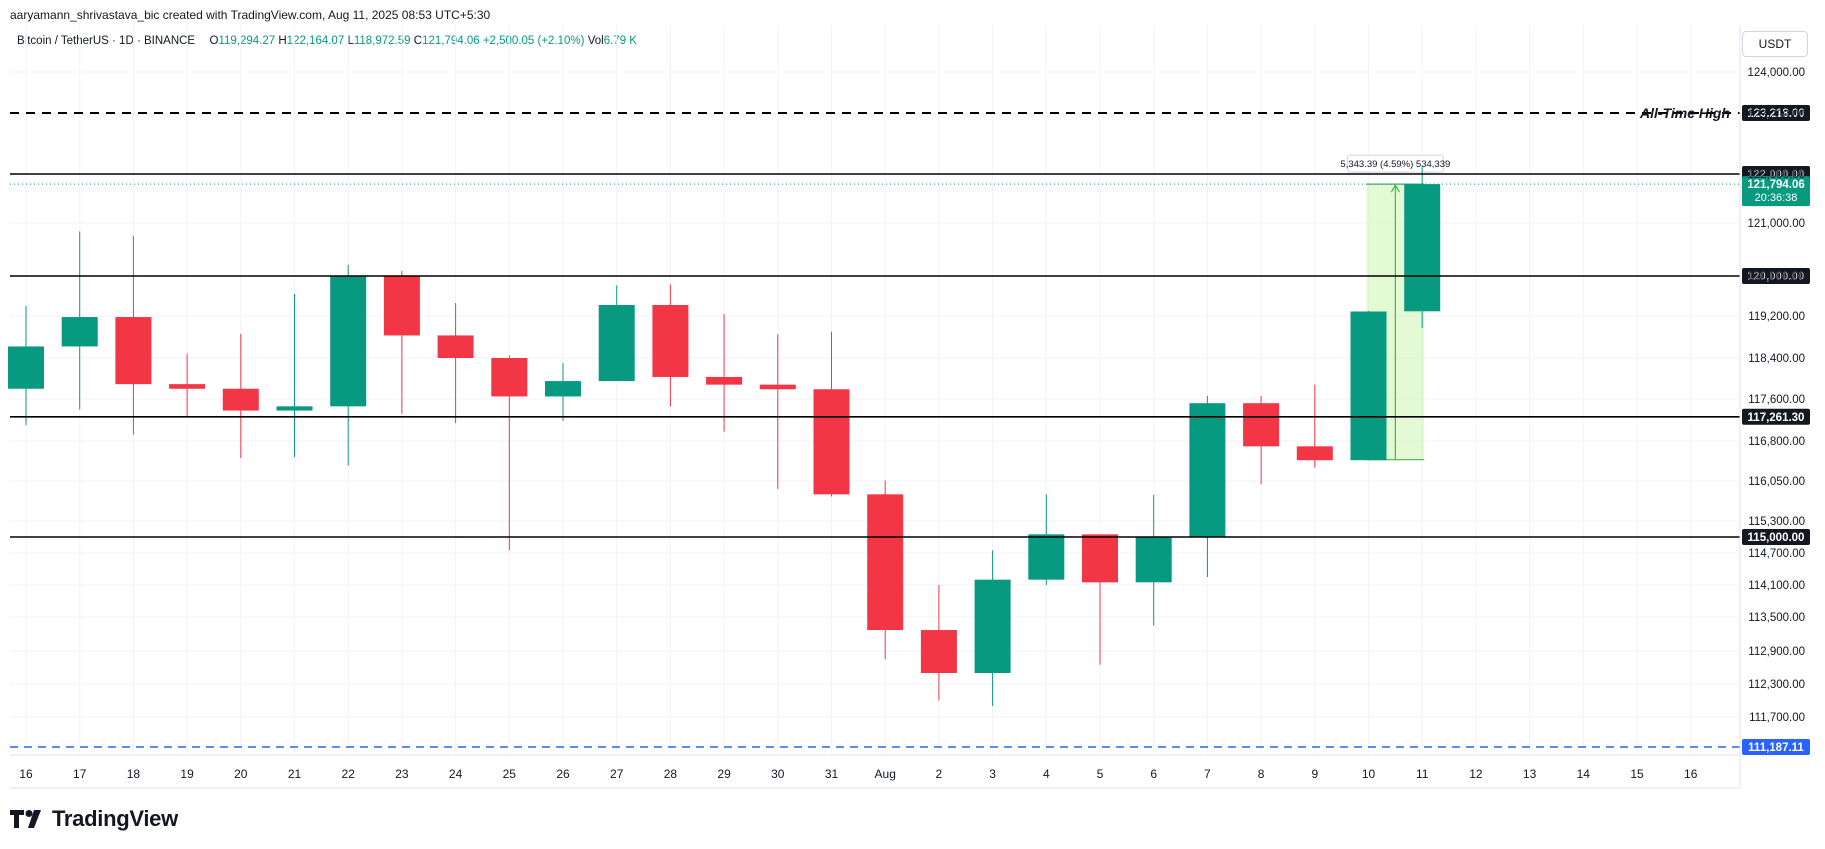 The image size is (1825, 849). I want to click on y-tick-label: 115,300.00, so click(1776, 522).